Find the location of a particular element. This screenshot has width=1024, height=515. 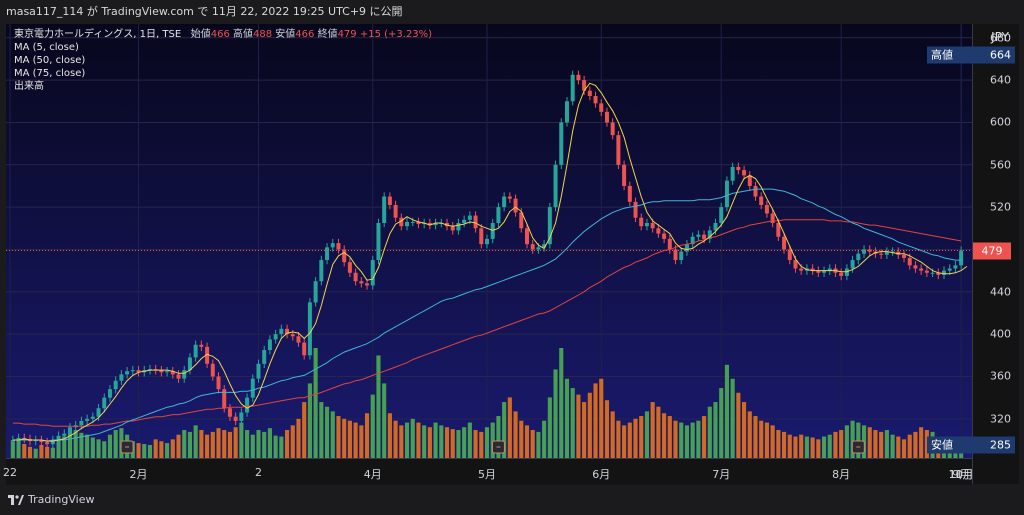

time-axis: 22 2月 2 4月 5月 6月 7月 8月 9月 10月 11月 is located at coordinates (488, 471).